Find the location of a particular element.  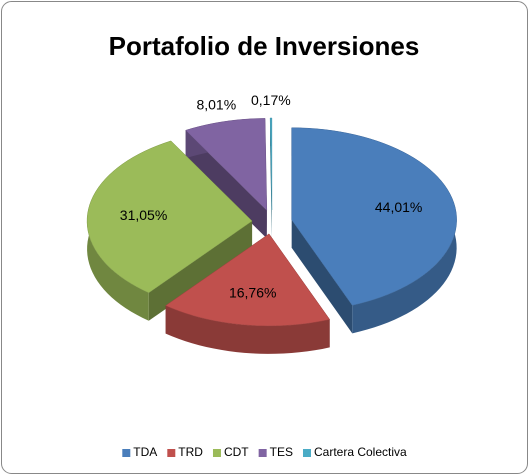

legend-label: Cartera Colectiva is located at coordinates (360, 452).